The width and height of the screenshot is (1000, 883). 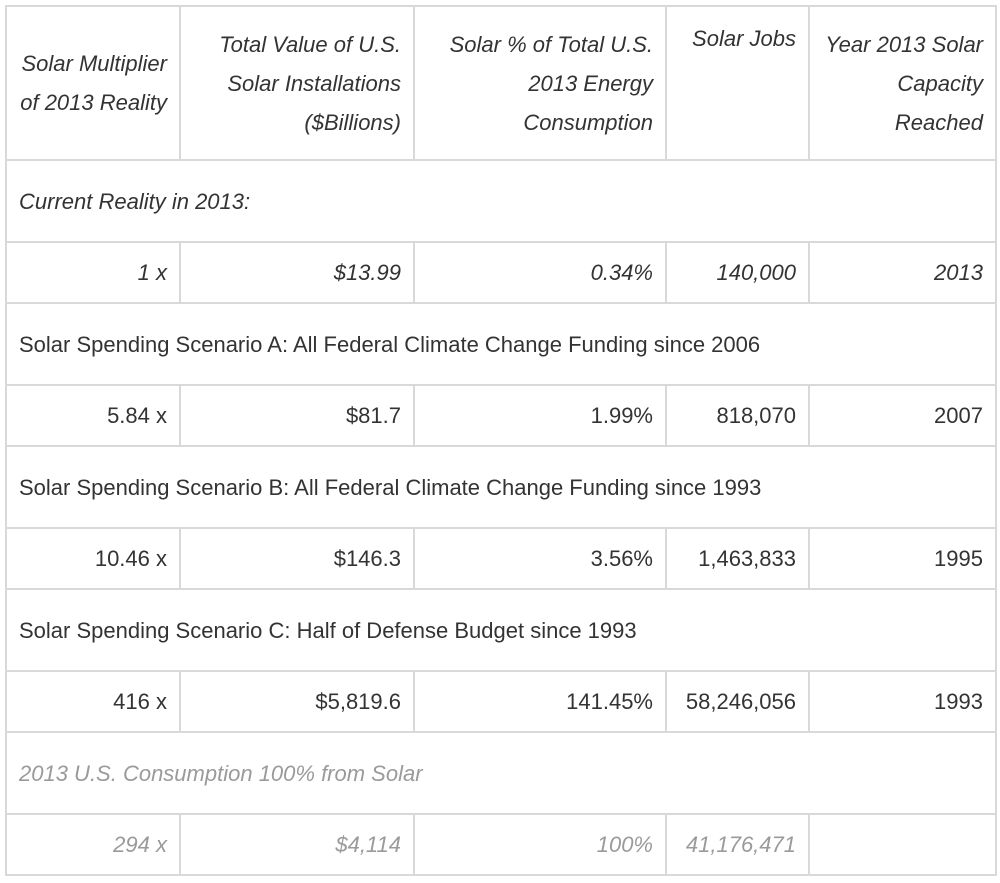 I want to click on cell-solar-jobs: 41,176,471, so click(x=737, y=844).